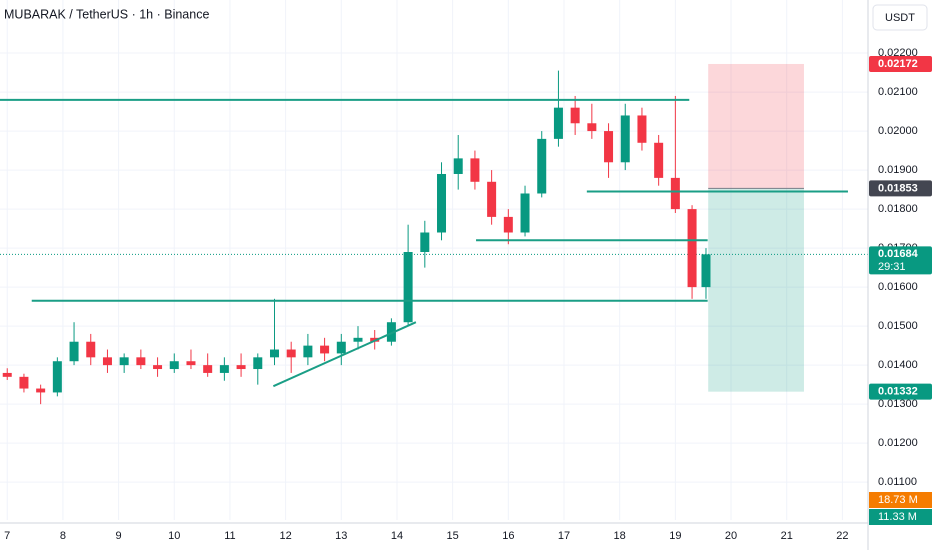  Describe the element at coordinates (756, 290) in the screenshot. I see `target-zone` at that location.